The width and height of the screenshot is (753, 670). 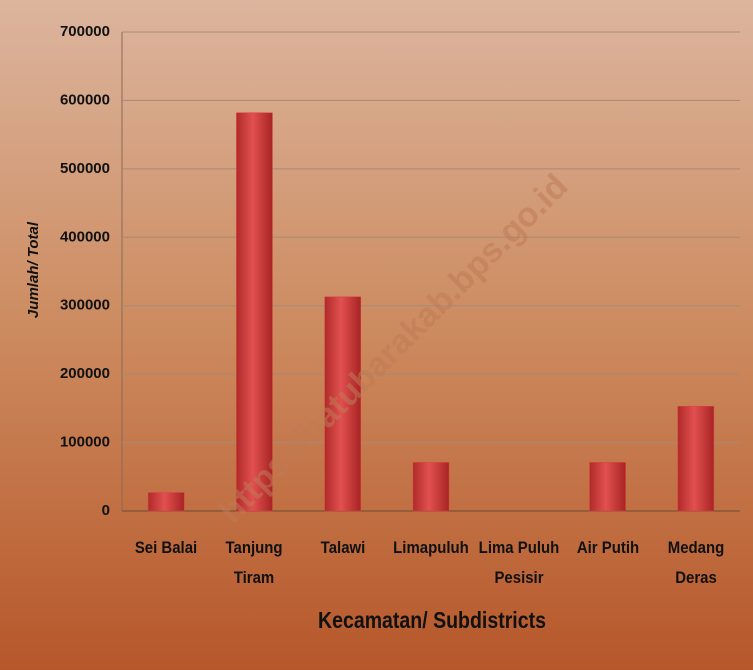 I want to click on y-tick-label: 600000, so click(x=85, y=99).